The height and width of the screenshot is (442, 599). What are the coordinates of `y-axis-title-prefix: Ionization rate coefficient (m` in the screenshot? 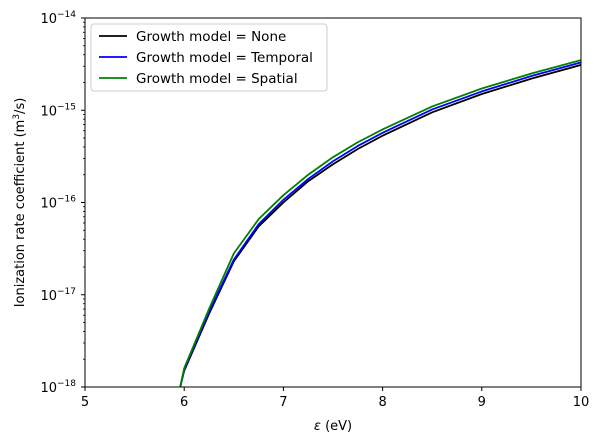 It's located at (20, 214).